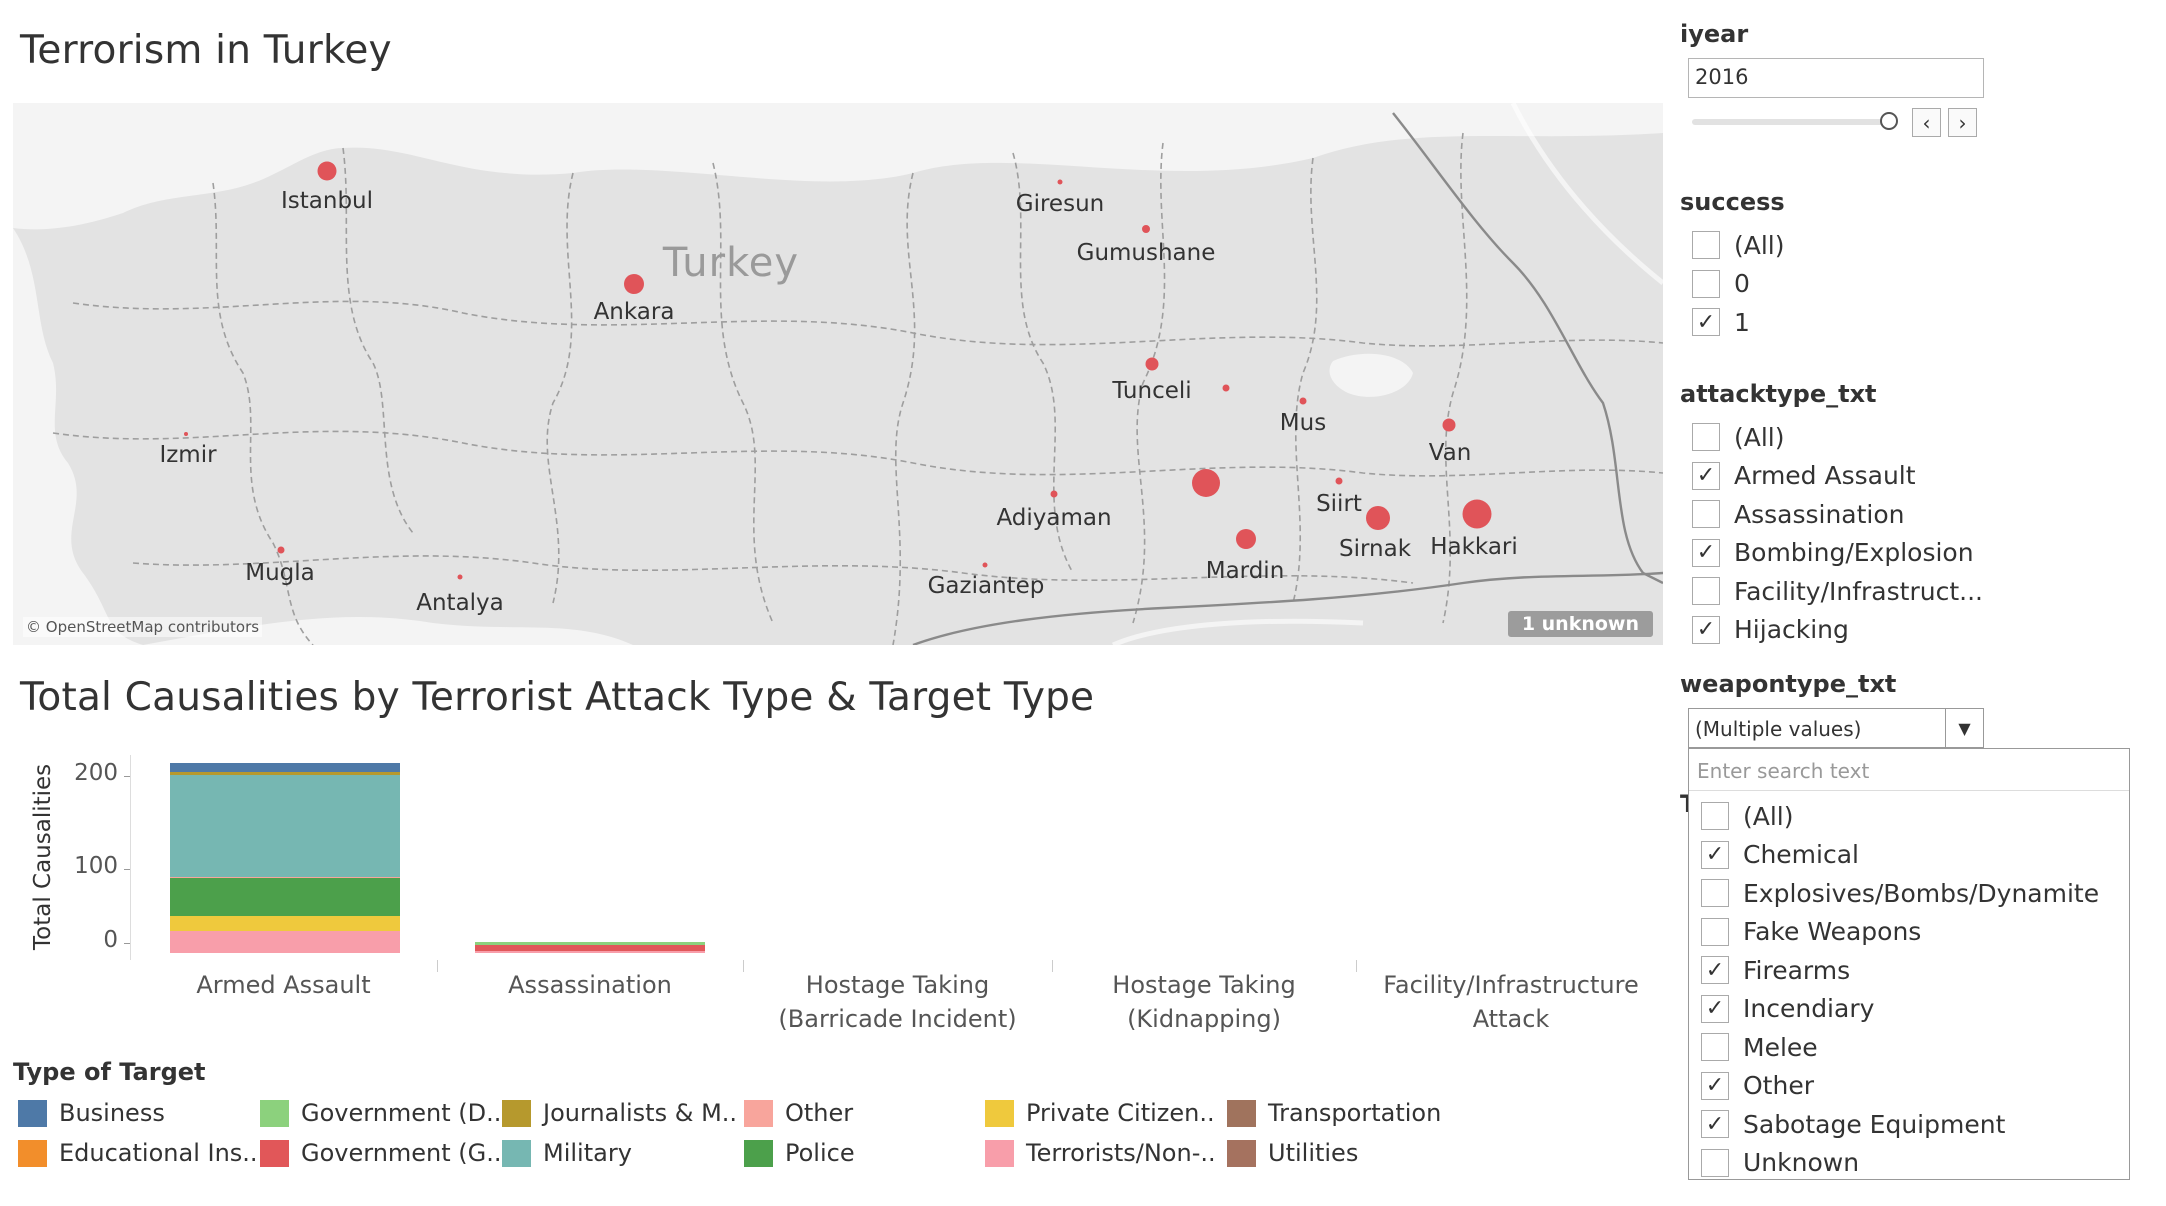 The width and height of the screenshot is (2166, 1206). What do you see at coordinates (1836, 728) in the screenshot?
I see `weapontype-dropdown: (Multiple values) ▼` at bounding box center [1836, 728].